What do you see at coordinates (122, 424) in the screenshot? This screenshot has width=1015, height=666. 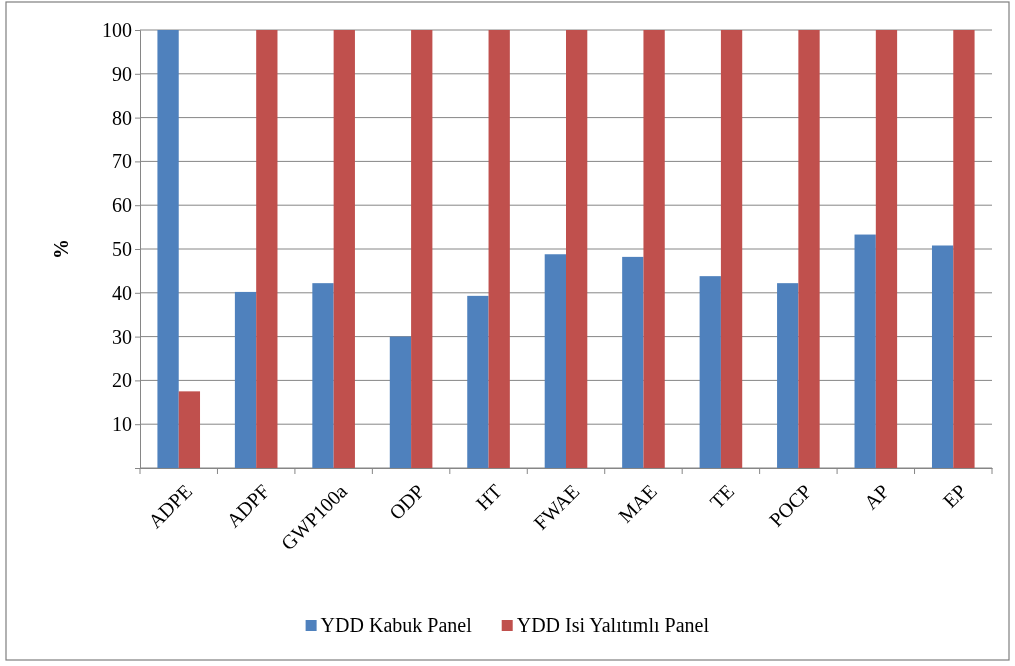 I see `y-tick-label: 10` at bounding box center [122, 424].